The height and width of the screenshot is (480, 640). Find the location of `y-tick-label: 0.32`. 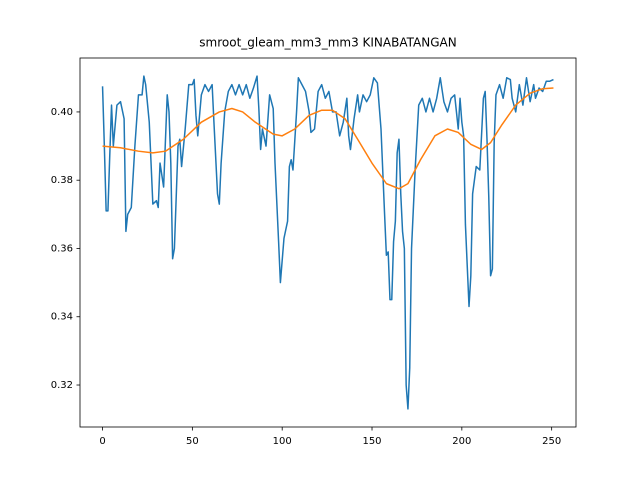

y-tick-label: 0.32 is located at coordinates (62, 385).